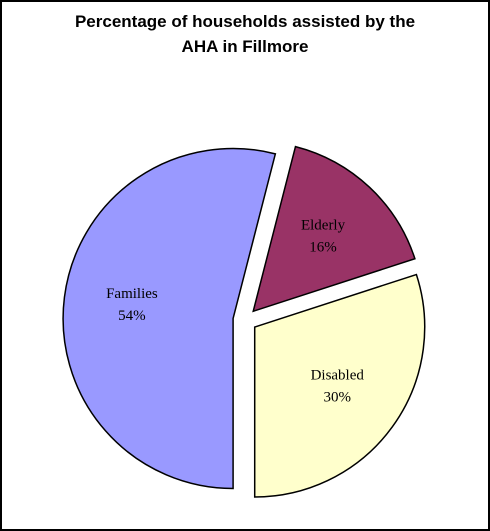 The height and width of the screenshot is (531, 490). What do you see at coordinates (338, 375) in the screenshot?
I see `slice-label: Disabled` at bounding box center [338, 375].